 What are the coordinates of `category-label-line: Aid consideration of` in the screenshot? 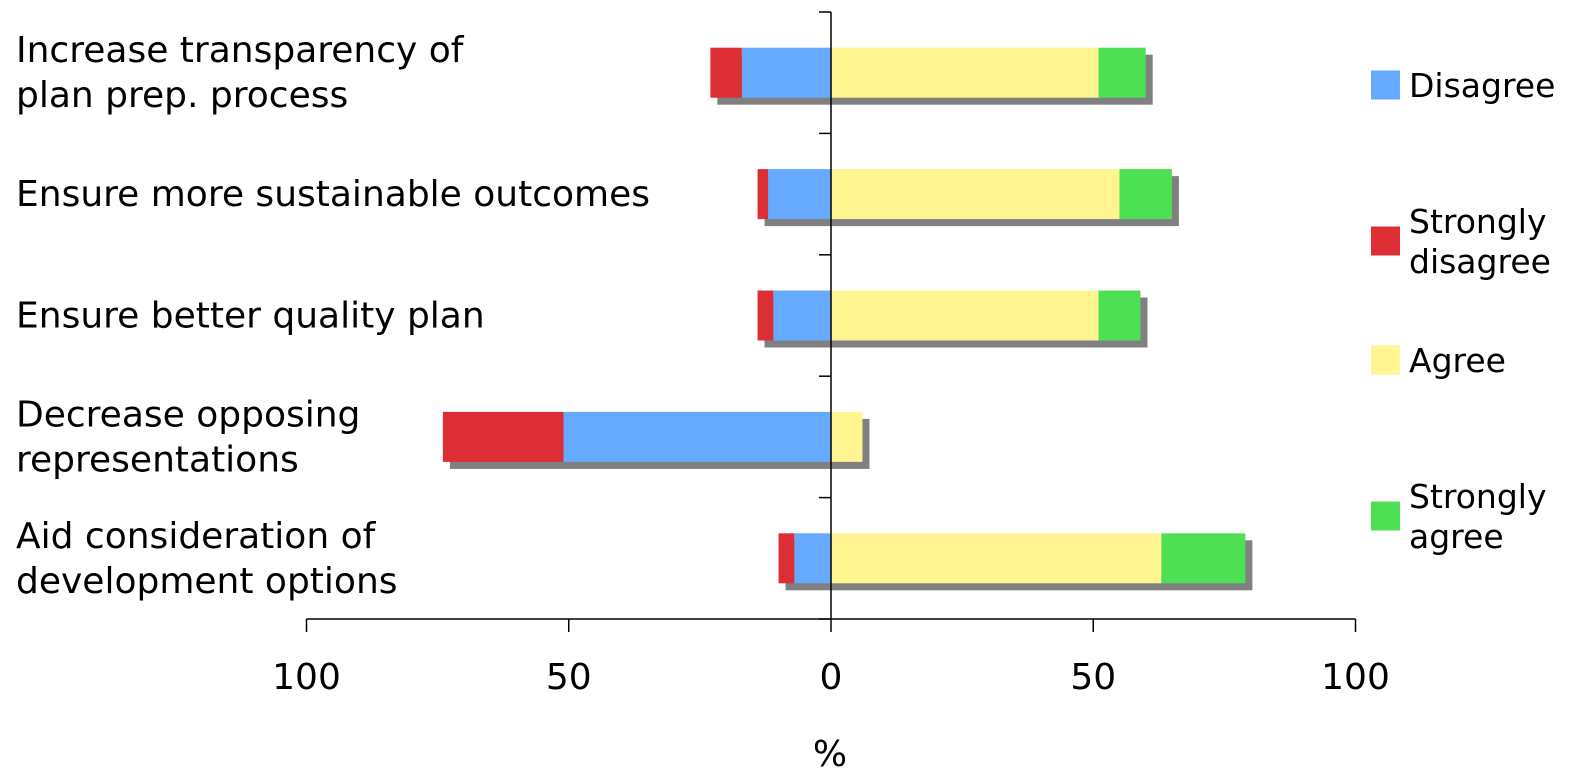 It's located at (196, 536).